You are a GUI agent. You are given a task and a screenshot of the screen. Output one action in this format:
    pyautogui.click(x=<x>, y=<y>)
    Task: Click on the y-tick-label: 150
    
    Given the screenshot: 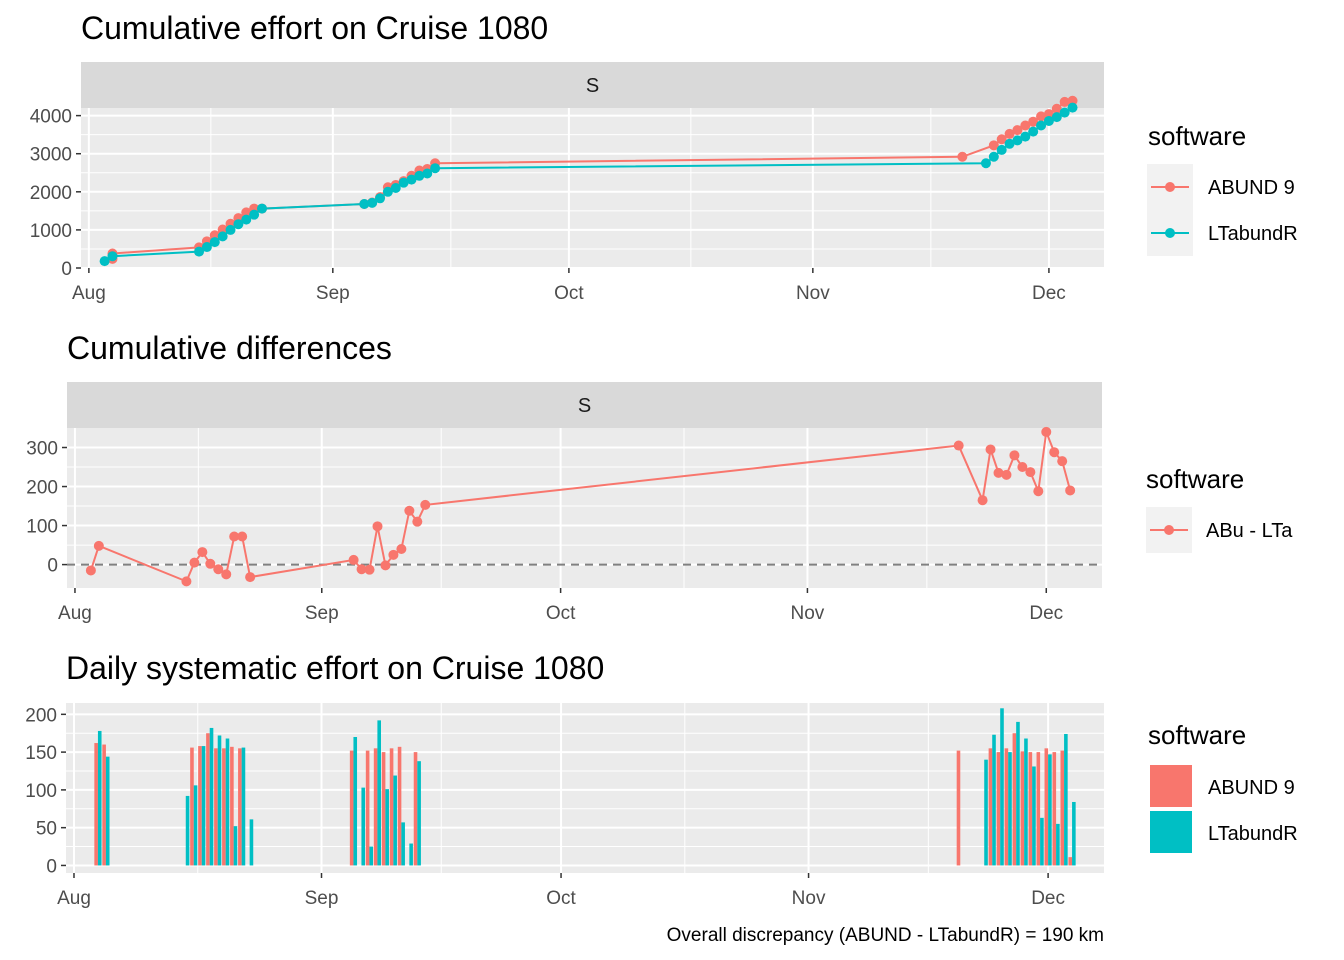 What is the action you would take?
    pyautogui.click(x=41, y=753)
    